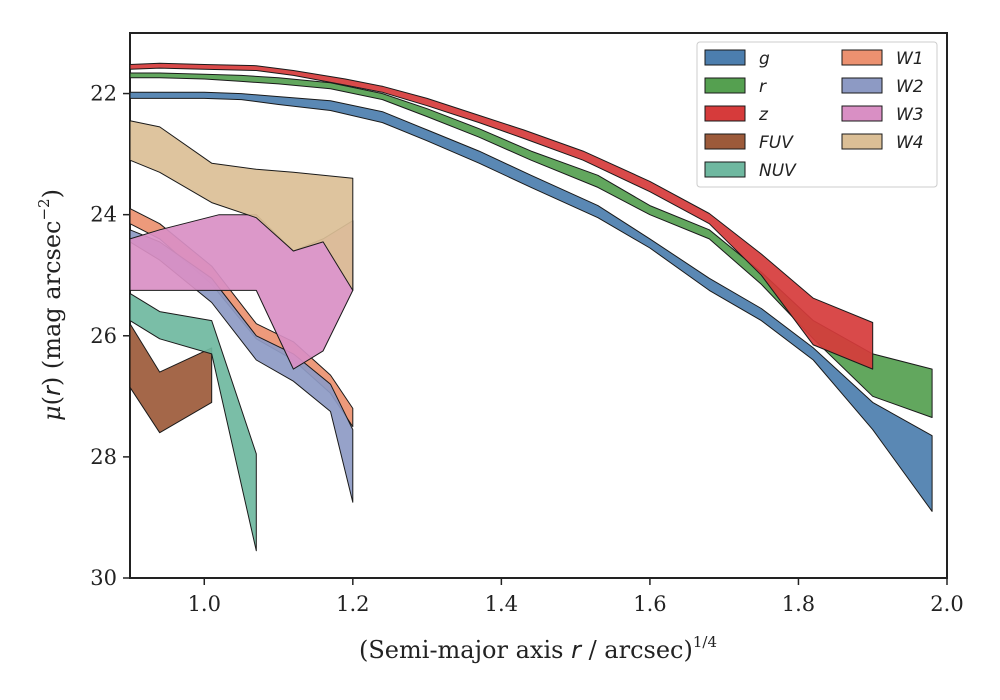  I want to click on y-tick-label: 28, so click(103, 457).